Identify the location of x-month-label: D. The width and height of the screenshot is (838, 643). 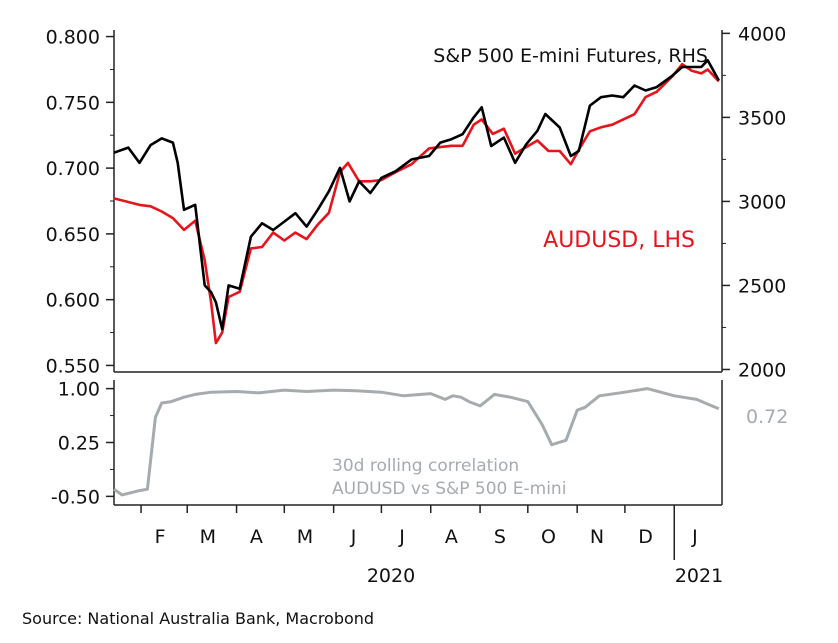
(645, 537).